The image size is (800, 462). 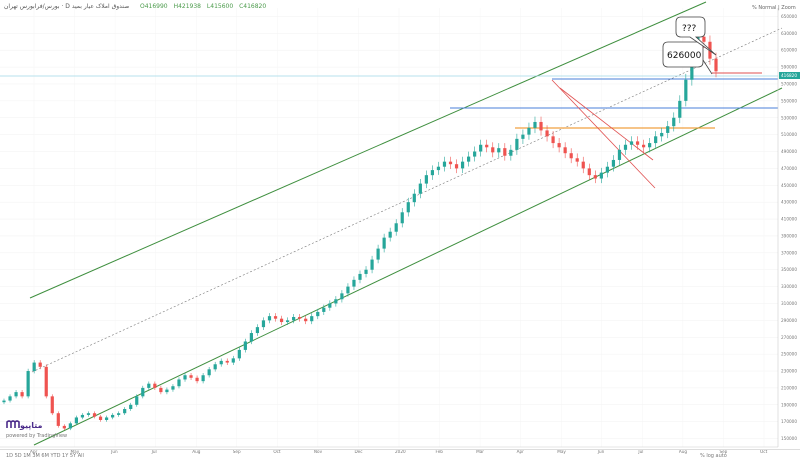 I want to click on callout-626000-box, so click(x=683, y=54).